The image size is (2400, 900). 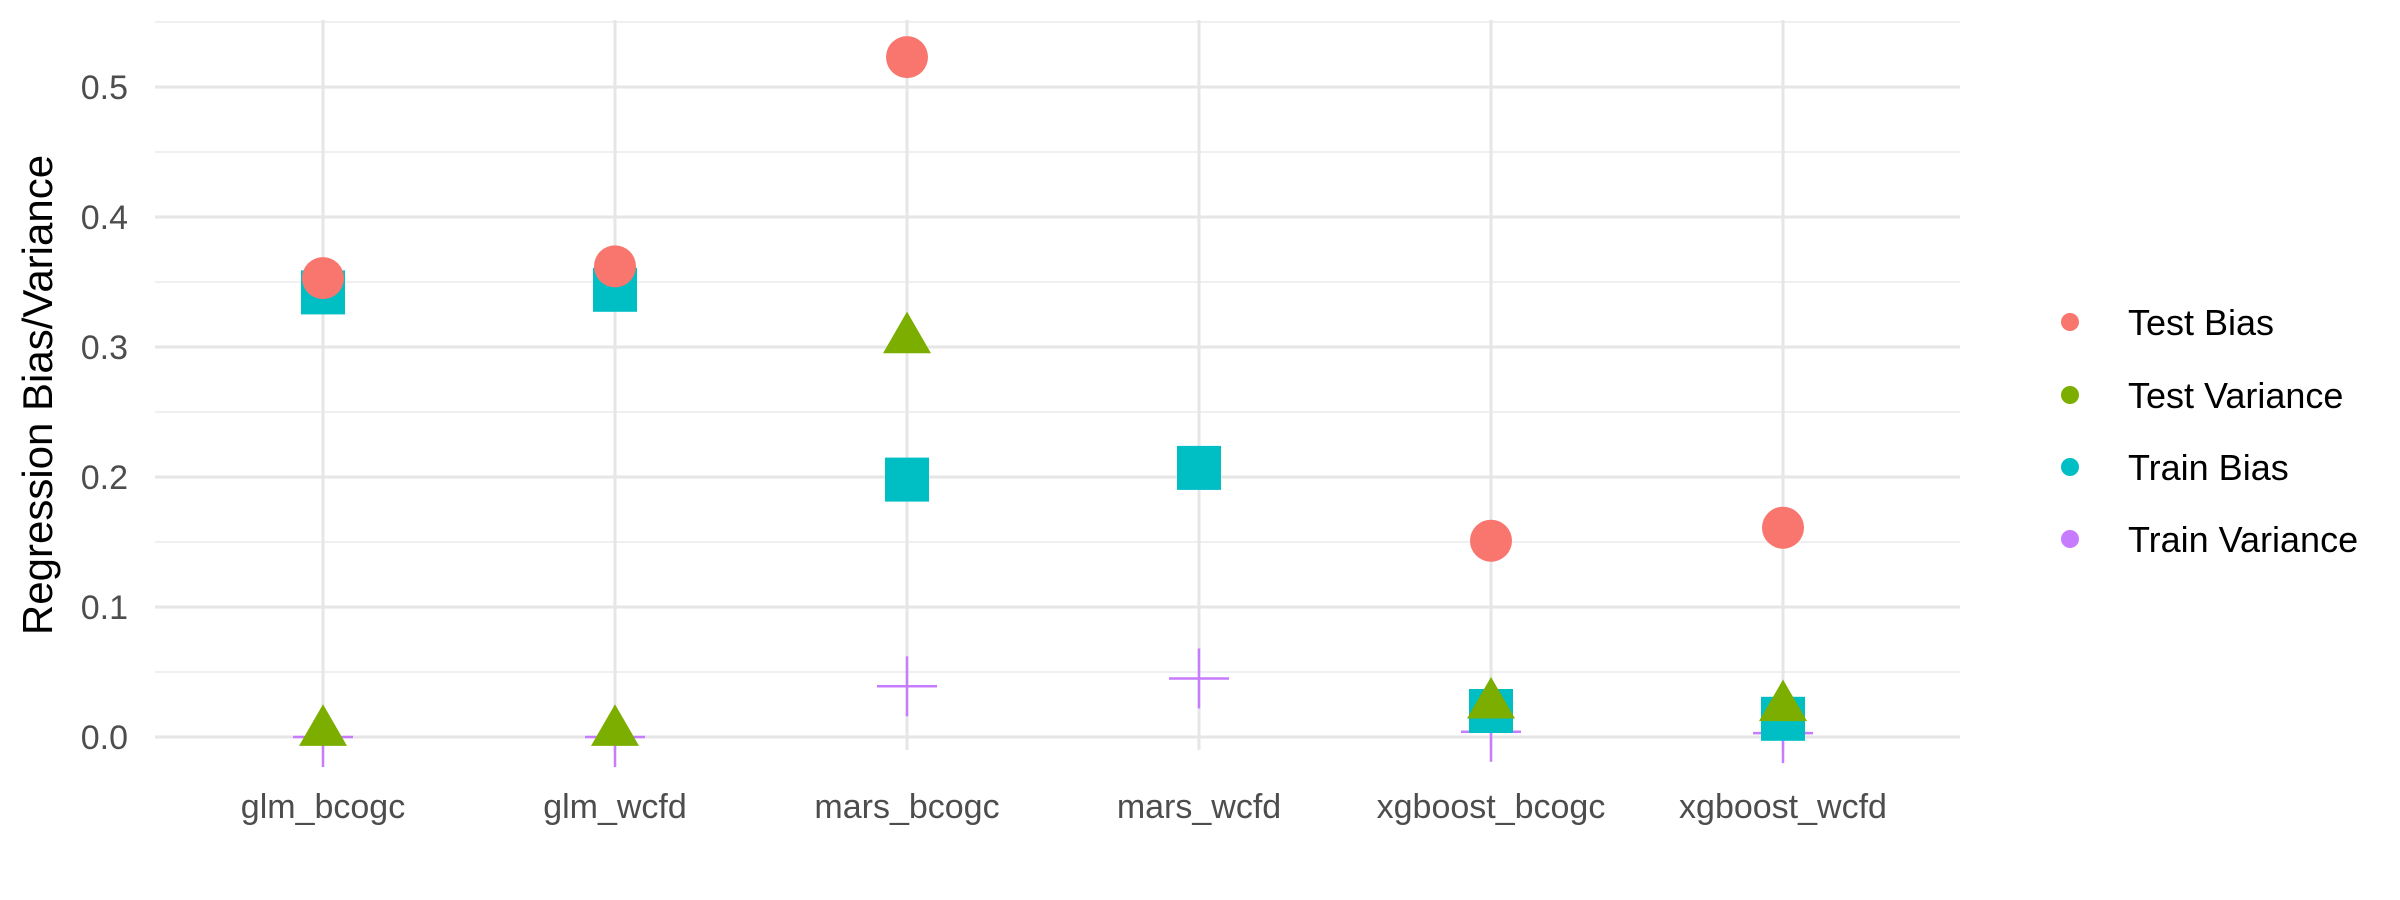 I want to click on y-axis-title: Regression Bias/Variance, so click(x=37, y=395).